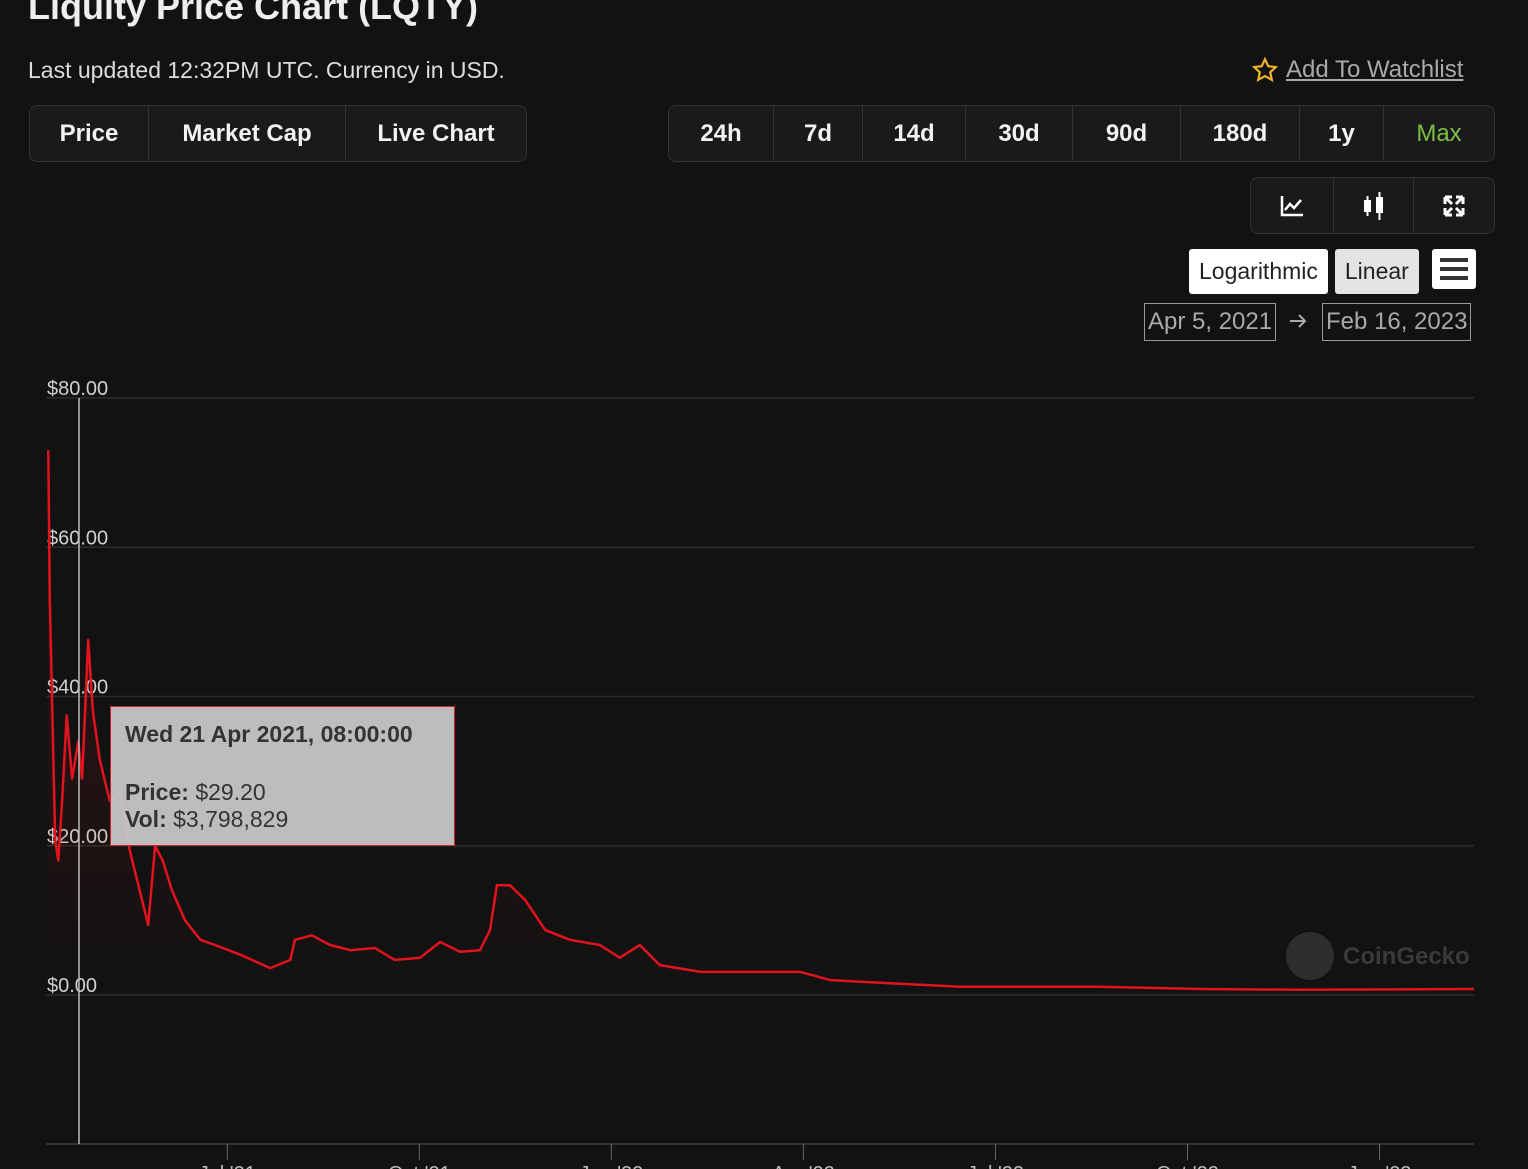  I want to click on tooltip-price-label: Price:, so click(157, 792).